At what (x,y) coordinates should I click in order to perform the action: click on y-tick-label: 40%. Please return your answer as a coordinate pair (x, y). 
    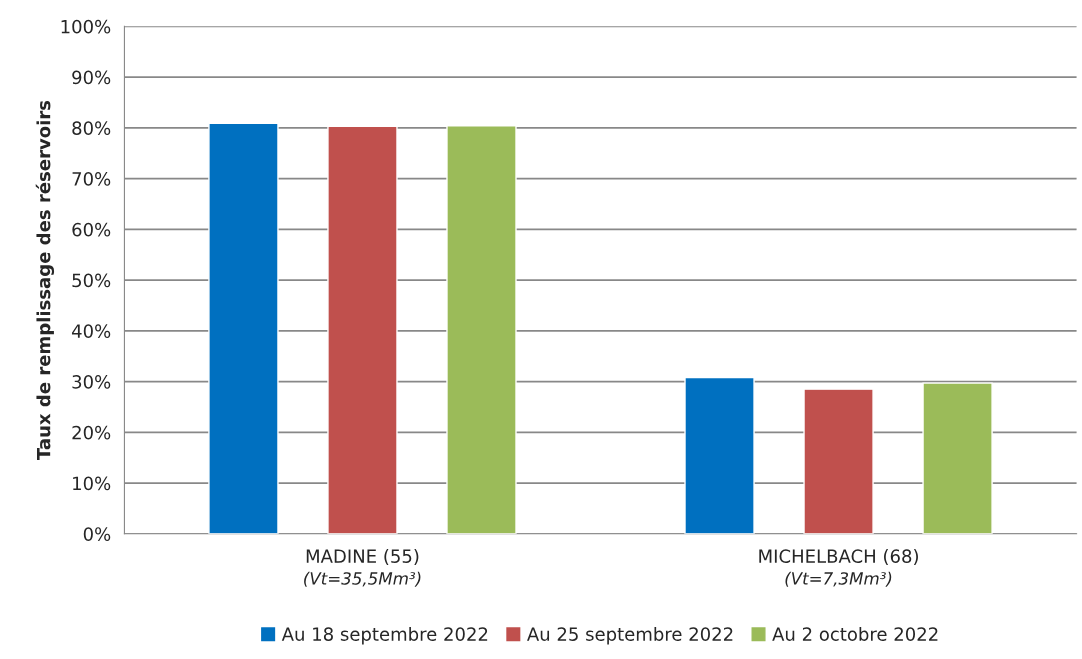
    Looking at the image, I should click on (91, 331).